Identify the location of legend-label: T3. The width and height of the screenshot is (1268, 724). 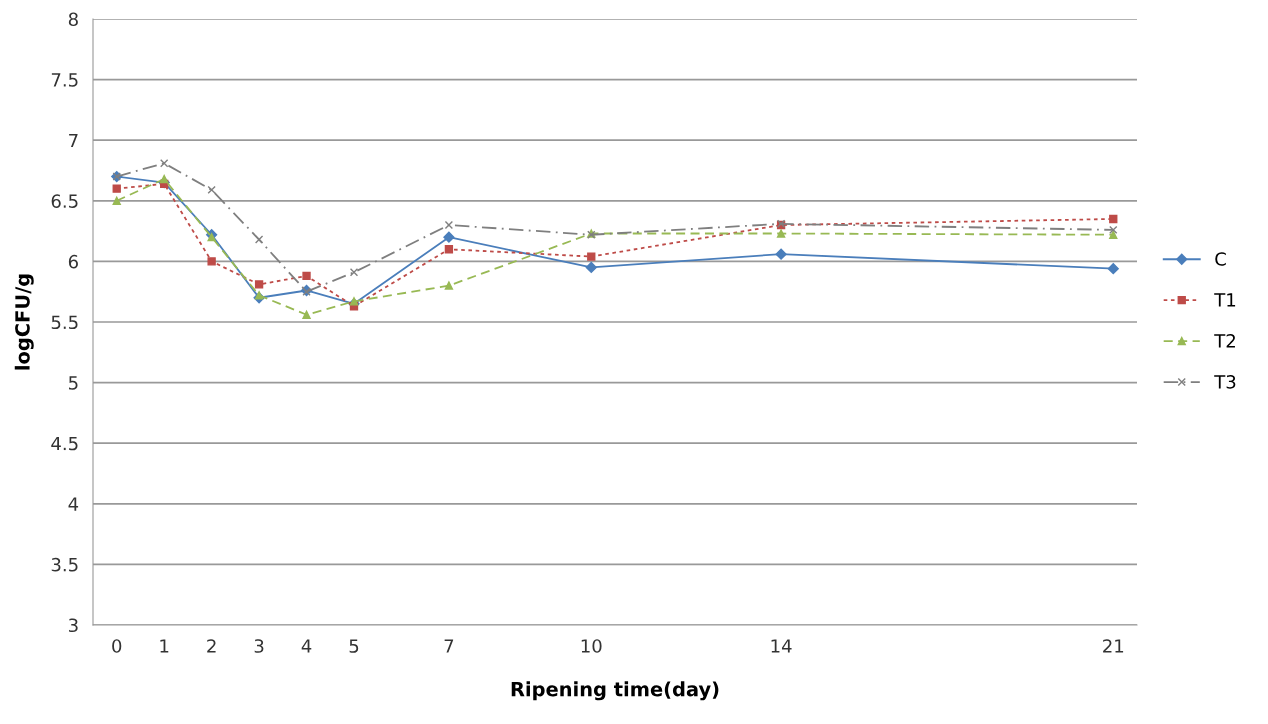
(1225, 382).